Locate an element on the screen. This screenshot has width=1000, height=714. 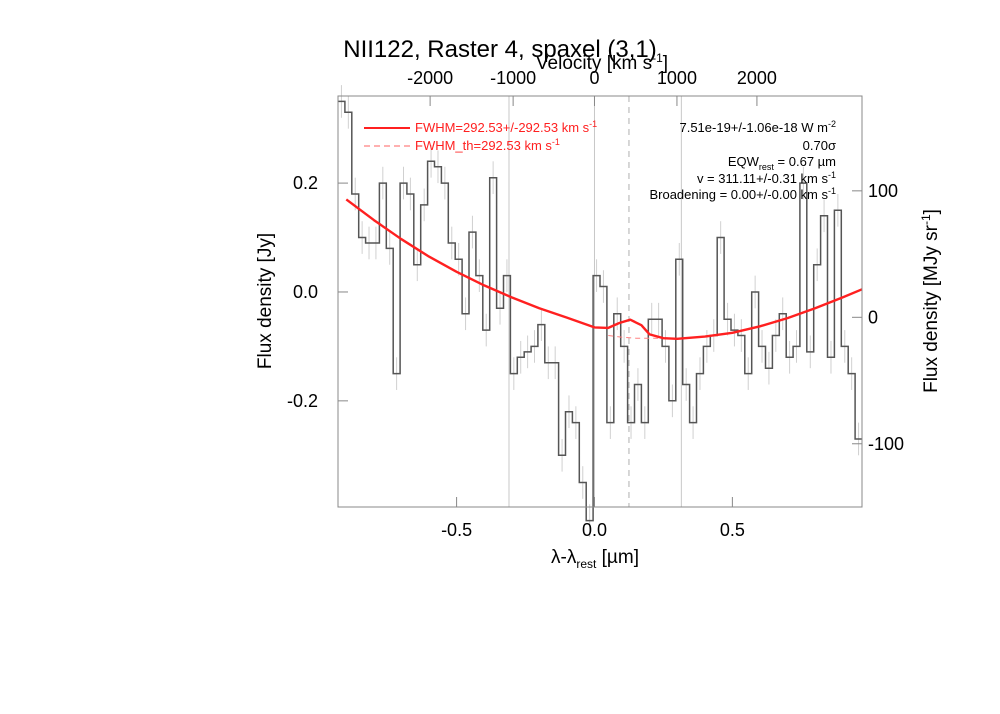
y-axis-label-right: Flux density [MJy sr-1] is located at coordinates (930, 301).